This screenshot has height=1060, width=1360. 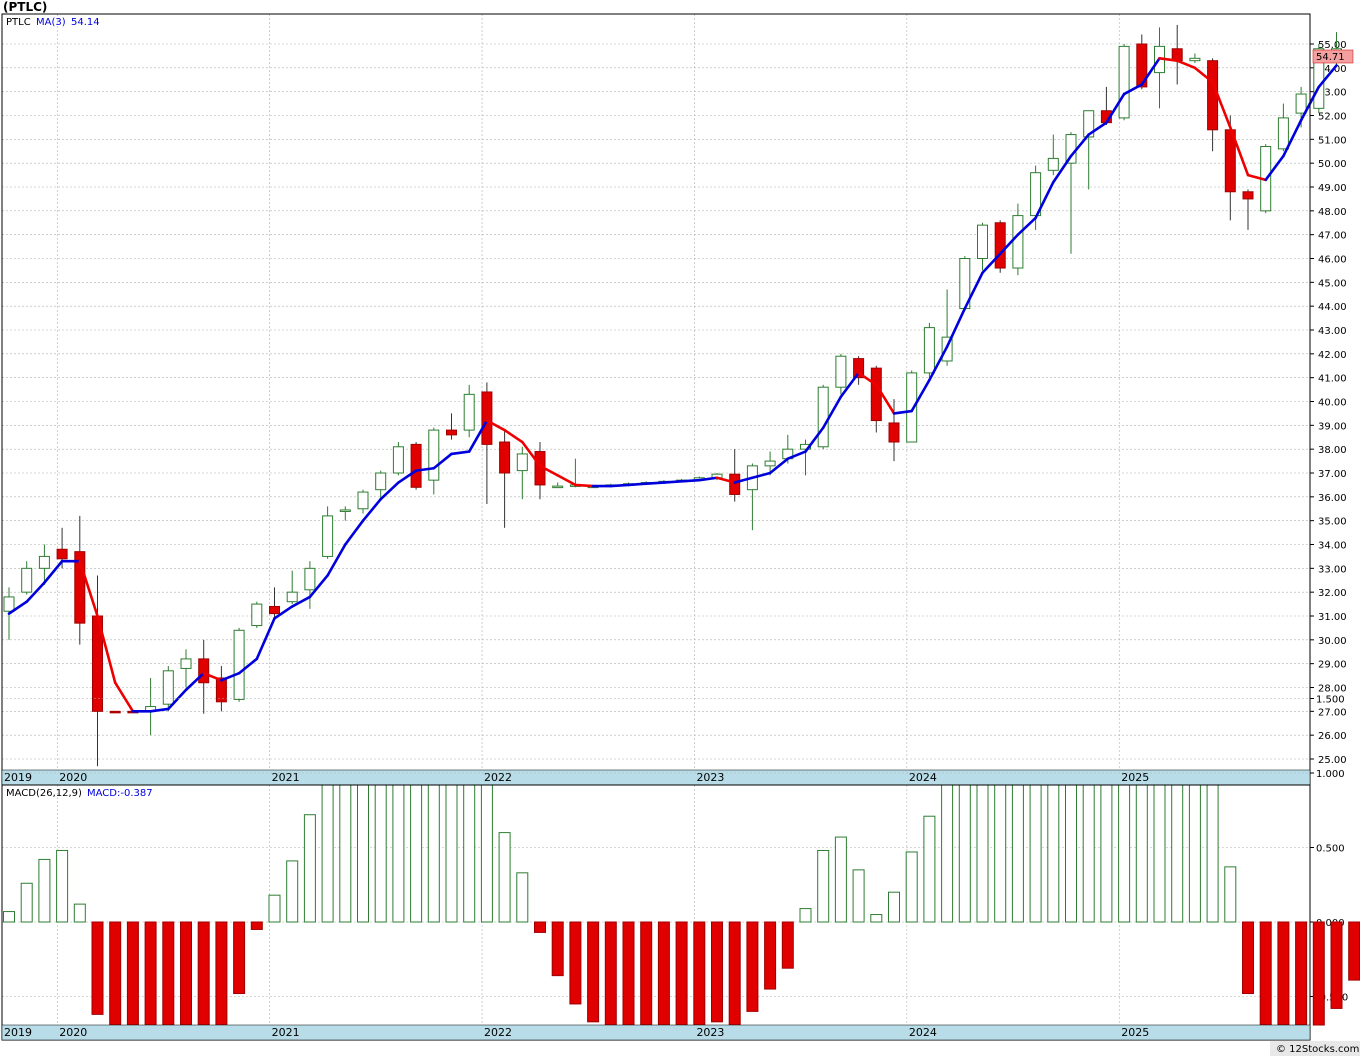 I want to click on chart-title: (PTLC), so click(x=25, y=7).